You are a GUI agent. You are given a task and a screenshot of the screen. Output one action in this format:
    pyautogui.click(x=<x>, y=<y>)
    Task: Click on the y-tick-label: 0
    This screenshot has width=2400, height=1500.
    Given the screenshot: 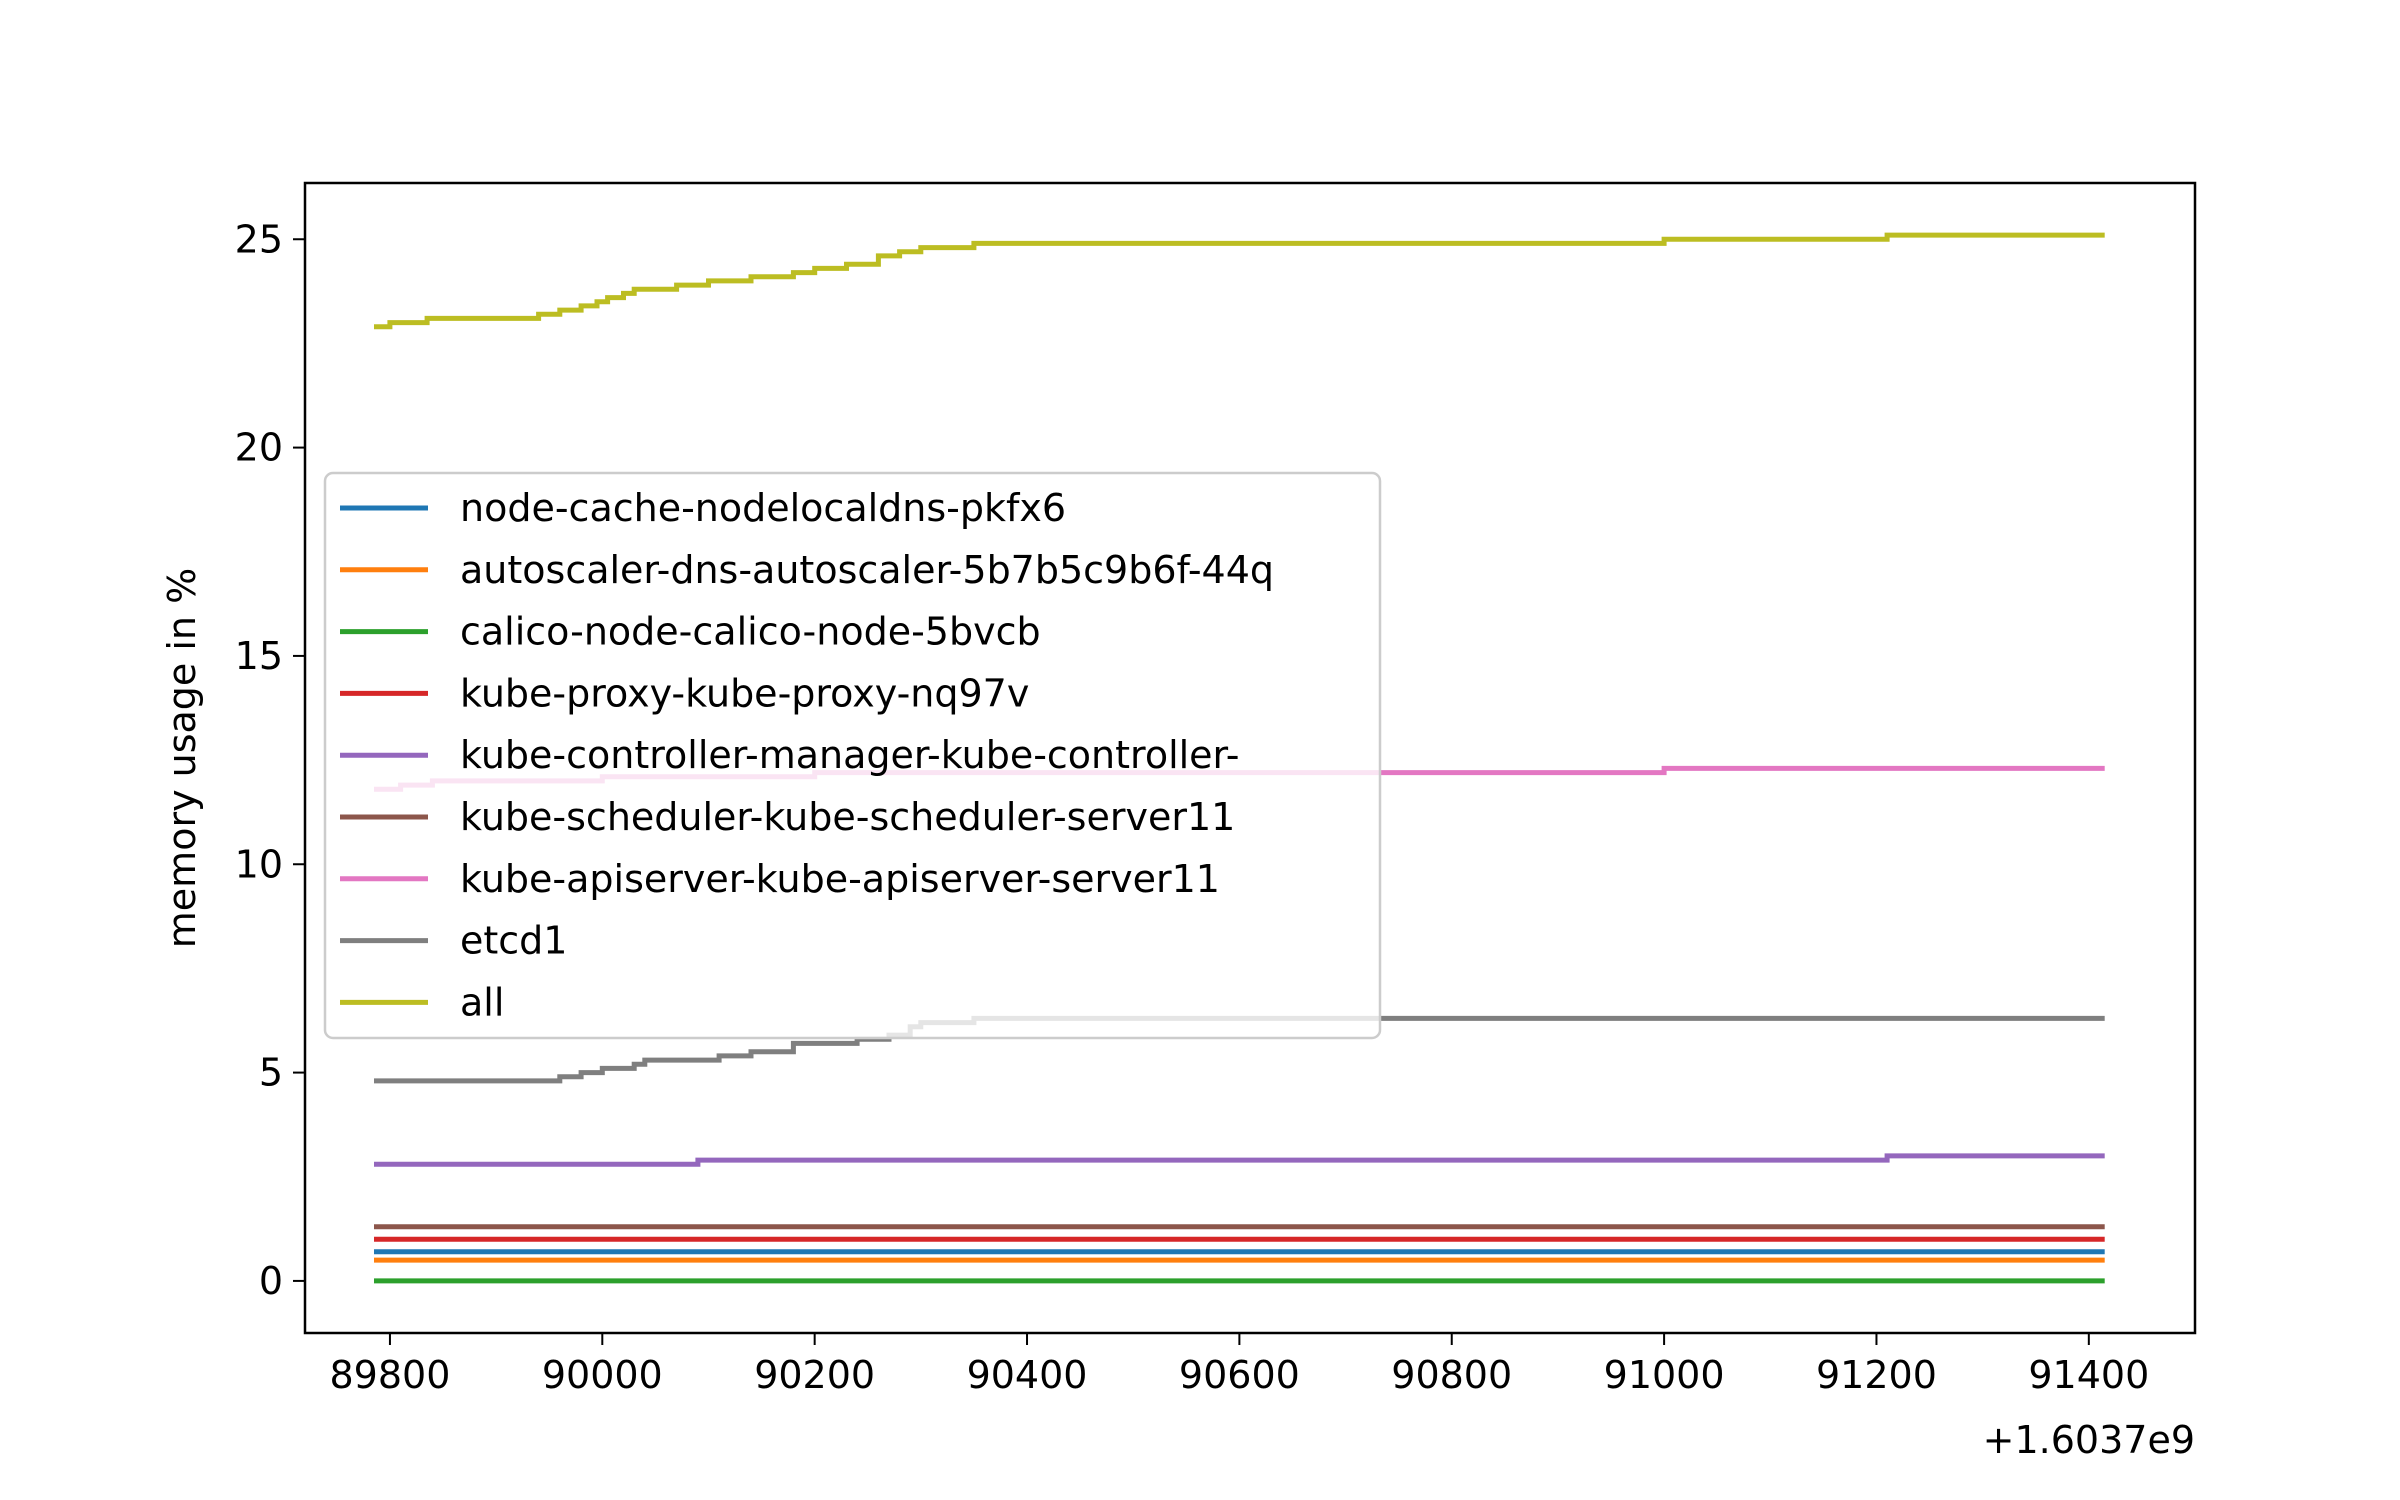 What is the action you would take?
    pyautogui.click(x=271, y=1281)
    